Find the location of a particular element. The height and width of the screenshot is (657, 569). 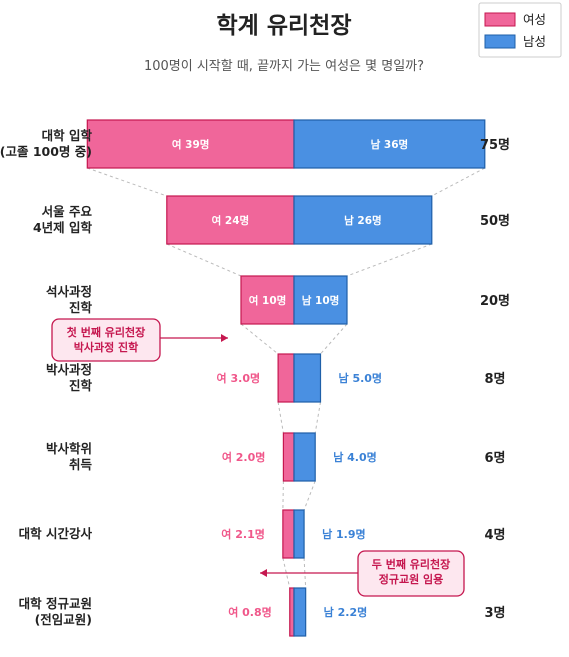

legend-swatch-male is located at coordinates (500, 41).